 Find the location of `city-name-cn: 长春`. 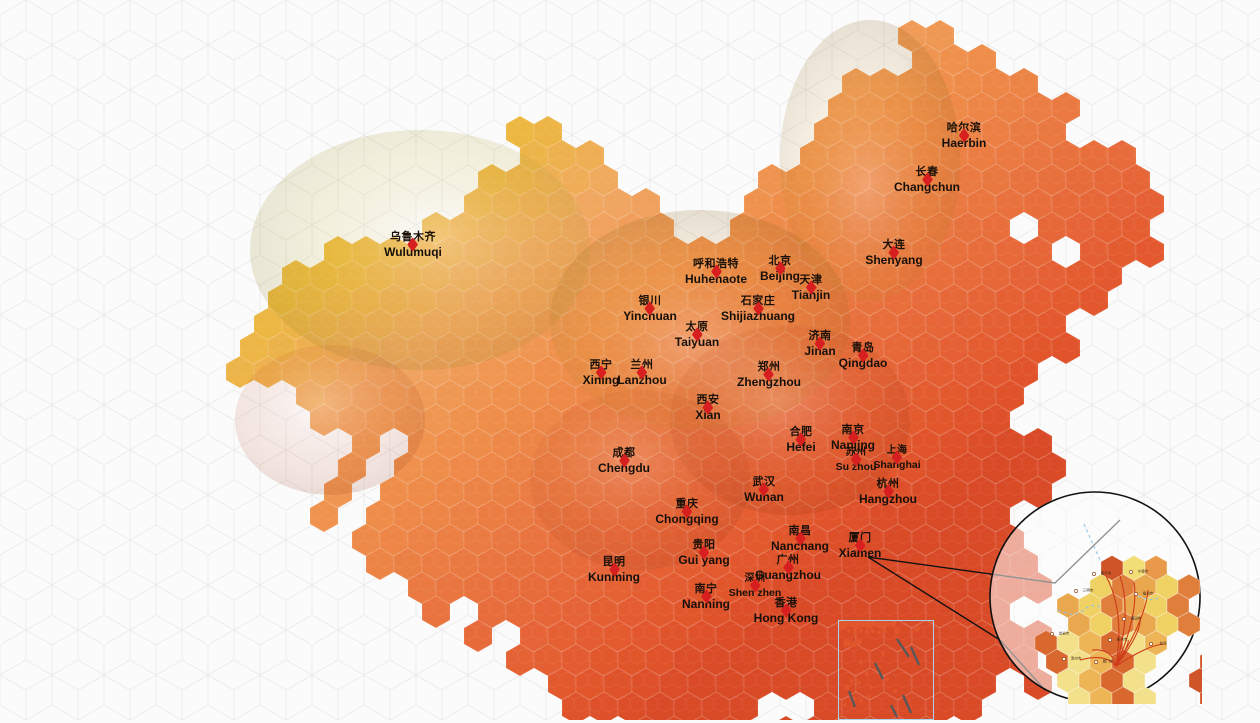

city-name-cn: 长春 is located at coordinates (927, 172).